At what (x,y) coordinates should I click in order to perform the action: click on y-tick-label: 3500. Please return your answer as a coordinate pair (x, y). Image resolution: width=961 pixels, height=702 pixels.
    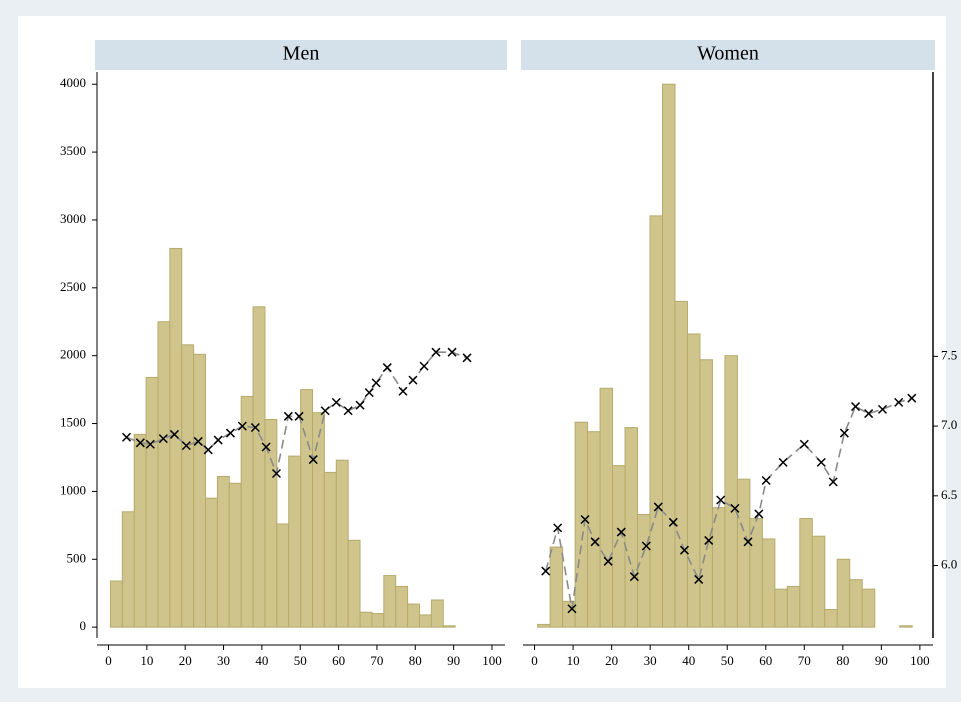
    Looking at the image, I should click on (73, 150).